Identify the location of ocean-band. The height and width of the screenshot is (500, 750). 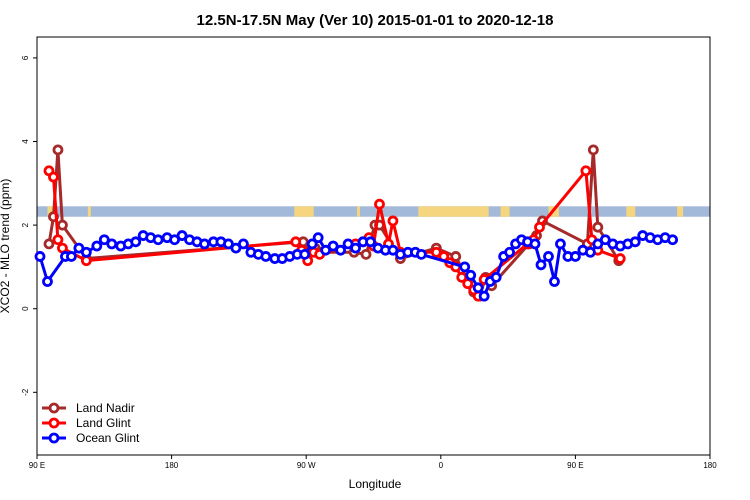
(373, 211).